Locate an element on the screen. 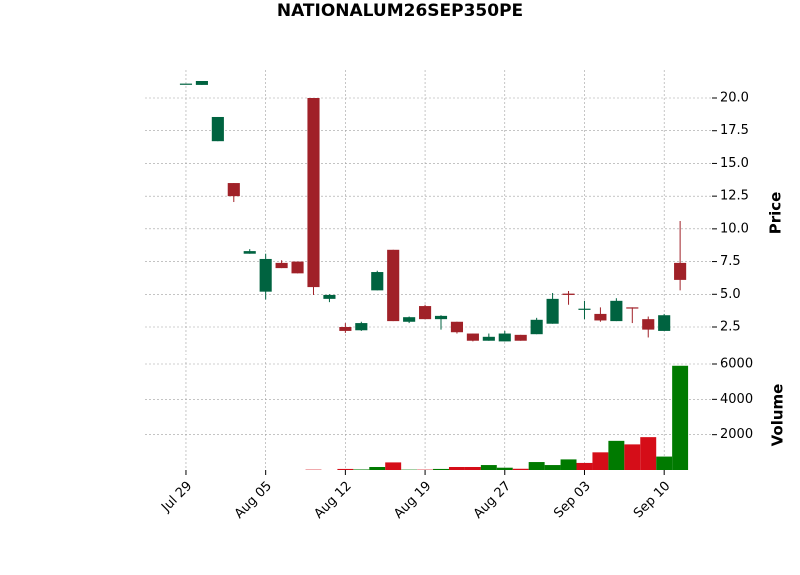 The width and height of the screenshot is (800, 575). x-tick-label: Aug 12 is located at coordinates (332, 500).